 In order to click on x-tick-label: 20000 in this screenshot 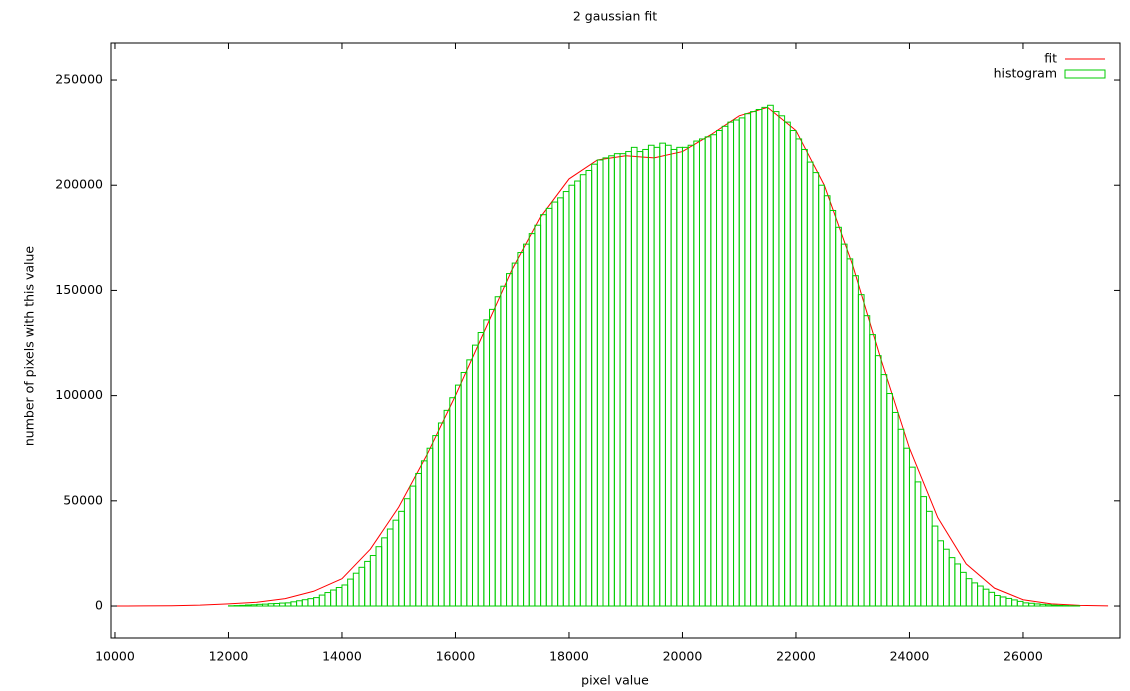, I will do `click(683, 656)`.